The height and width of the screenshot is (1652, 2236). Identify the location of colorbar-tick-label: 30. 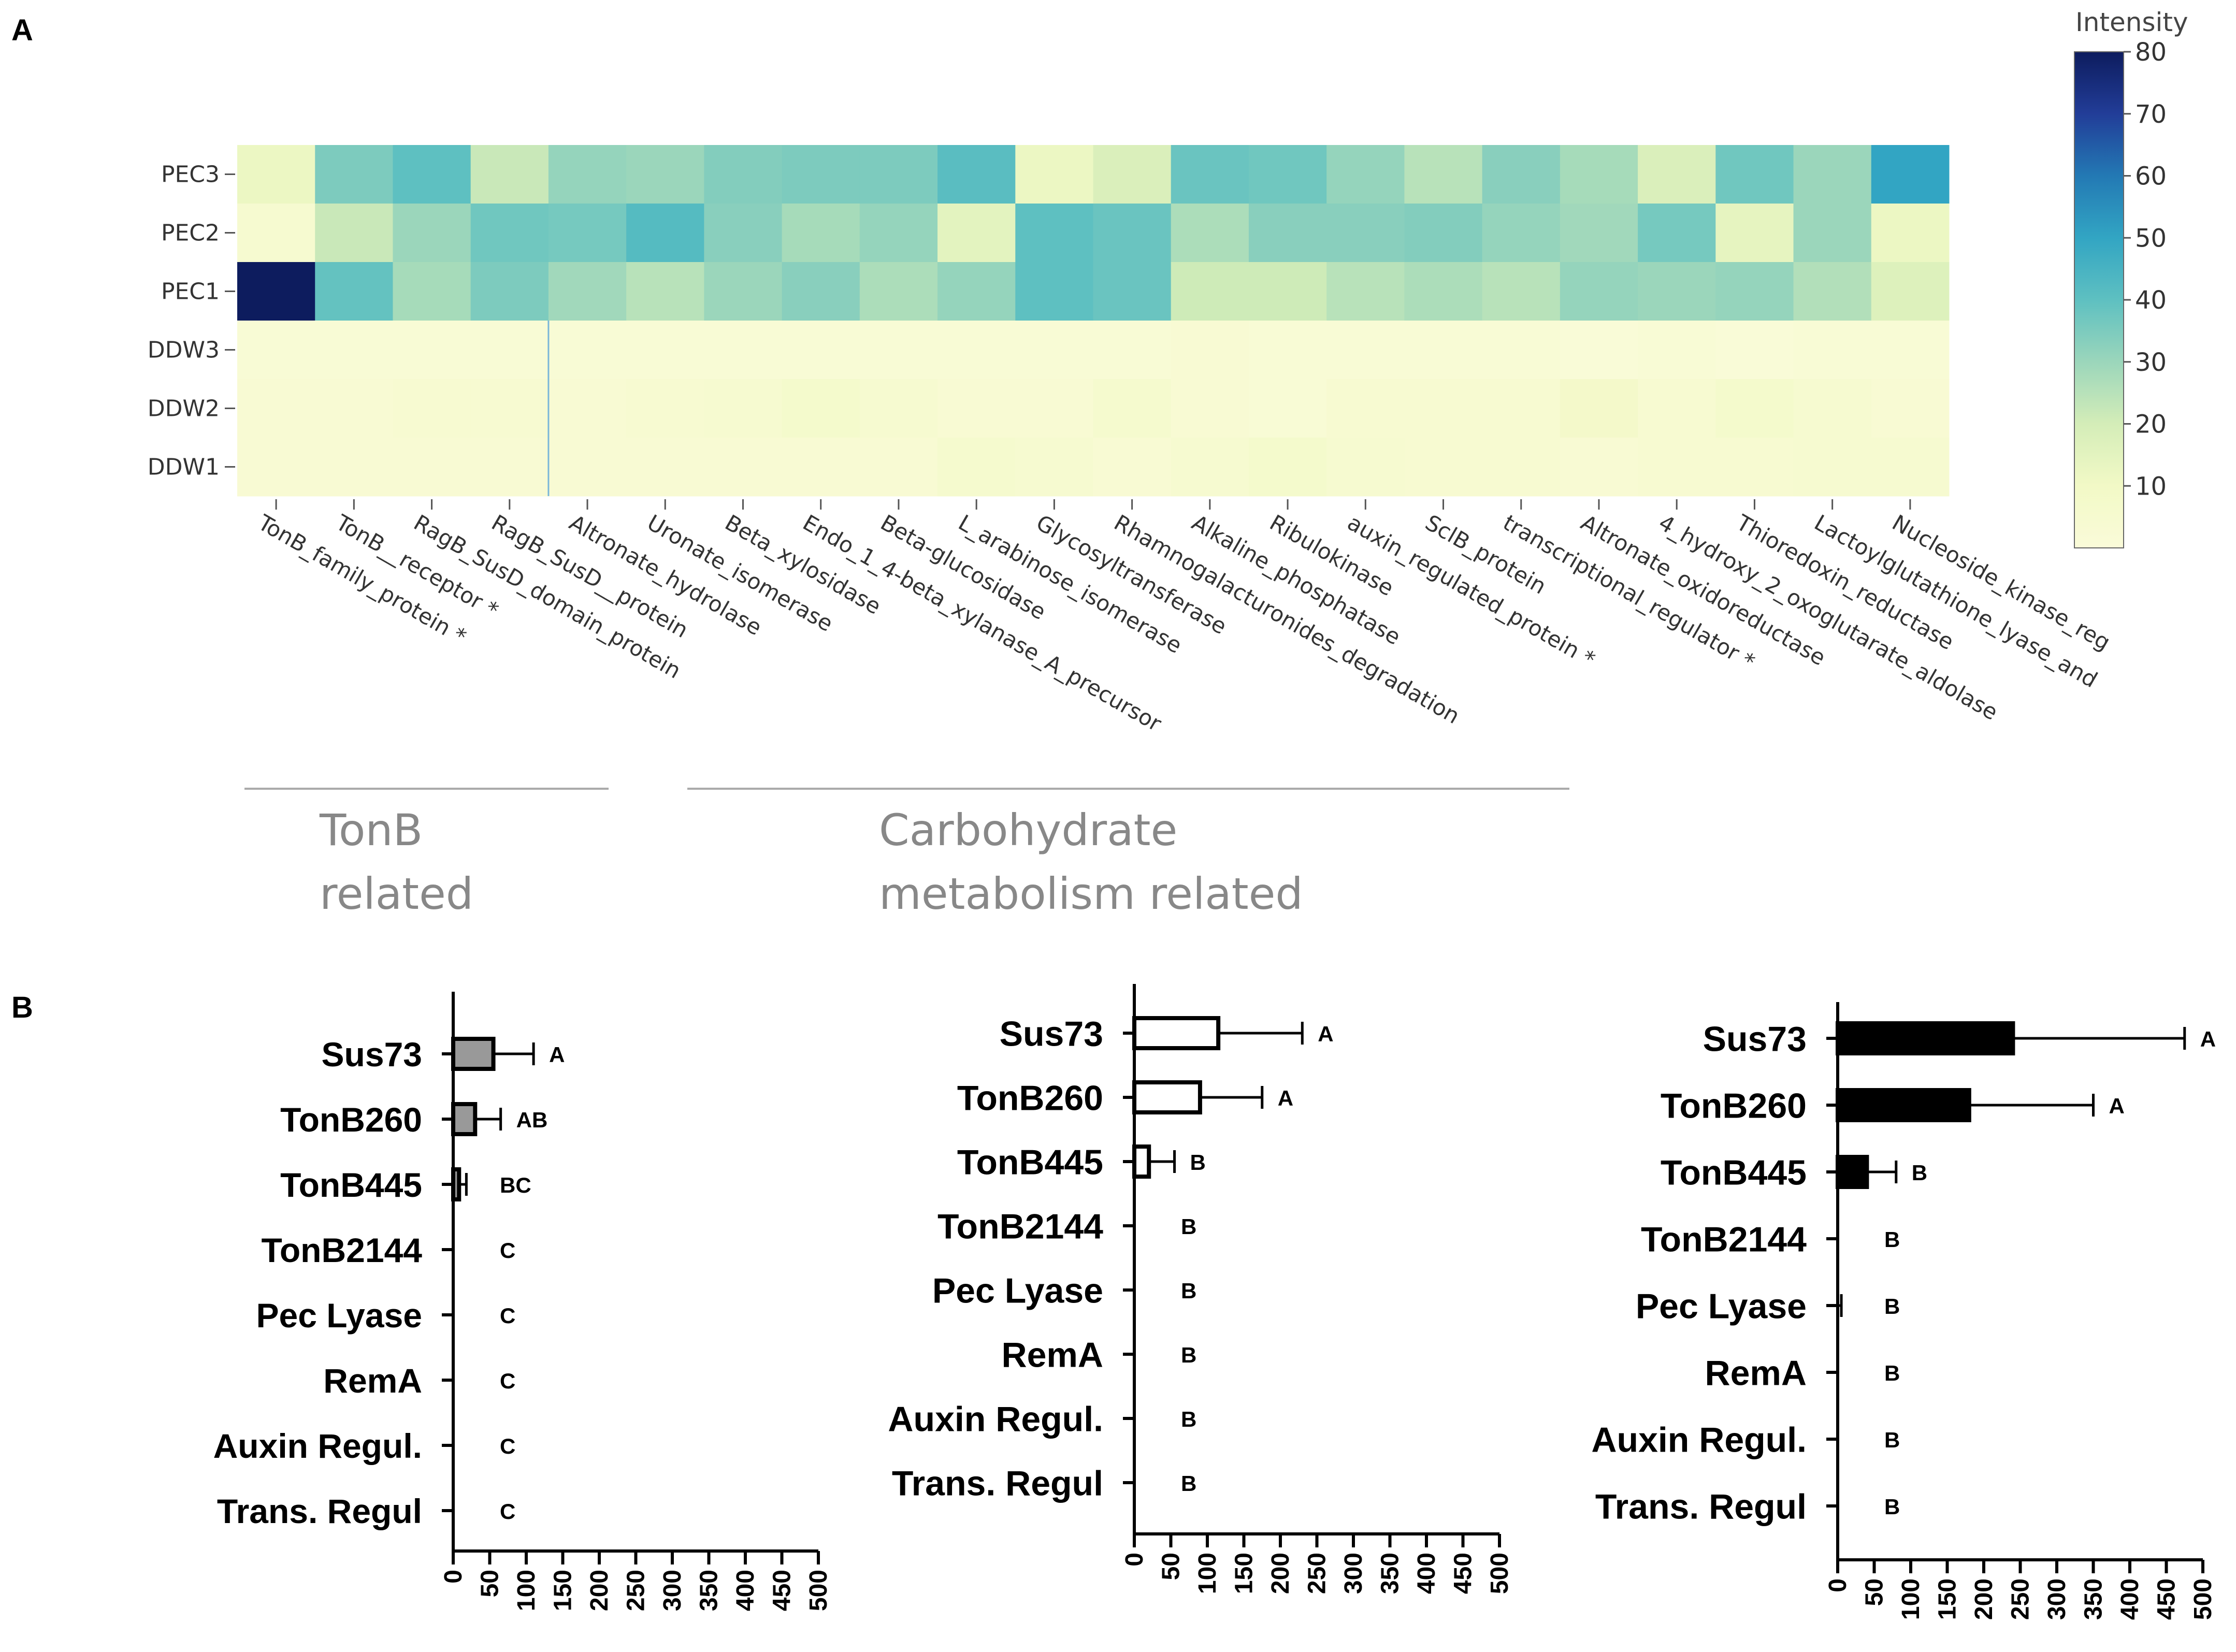
(2151, 363).